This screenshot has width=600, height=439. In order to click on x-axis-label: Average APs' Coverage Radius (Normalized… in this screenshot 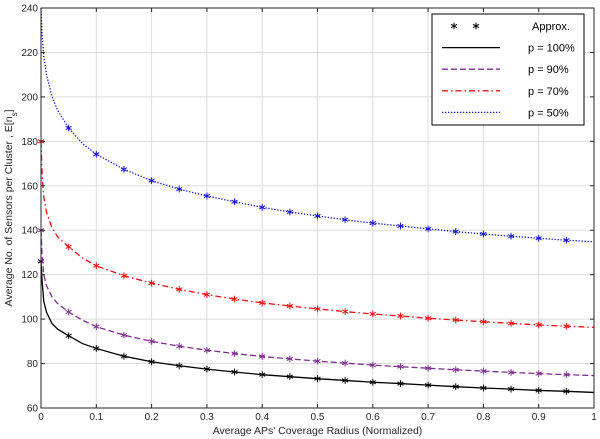, I will do `click(318, 431)`.